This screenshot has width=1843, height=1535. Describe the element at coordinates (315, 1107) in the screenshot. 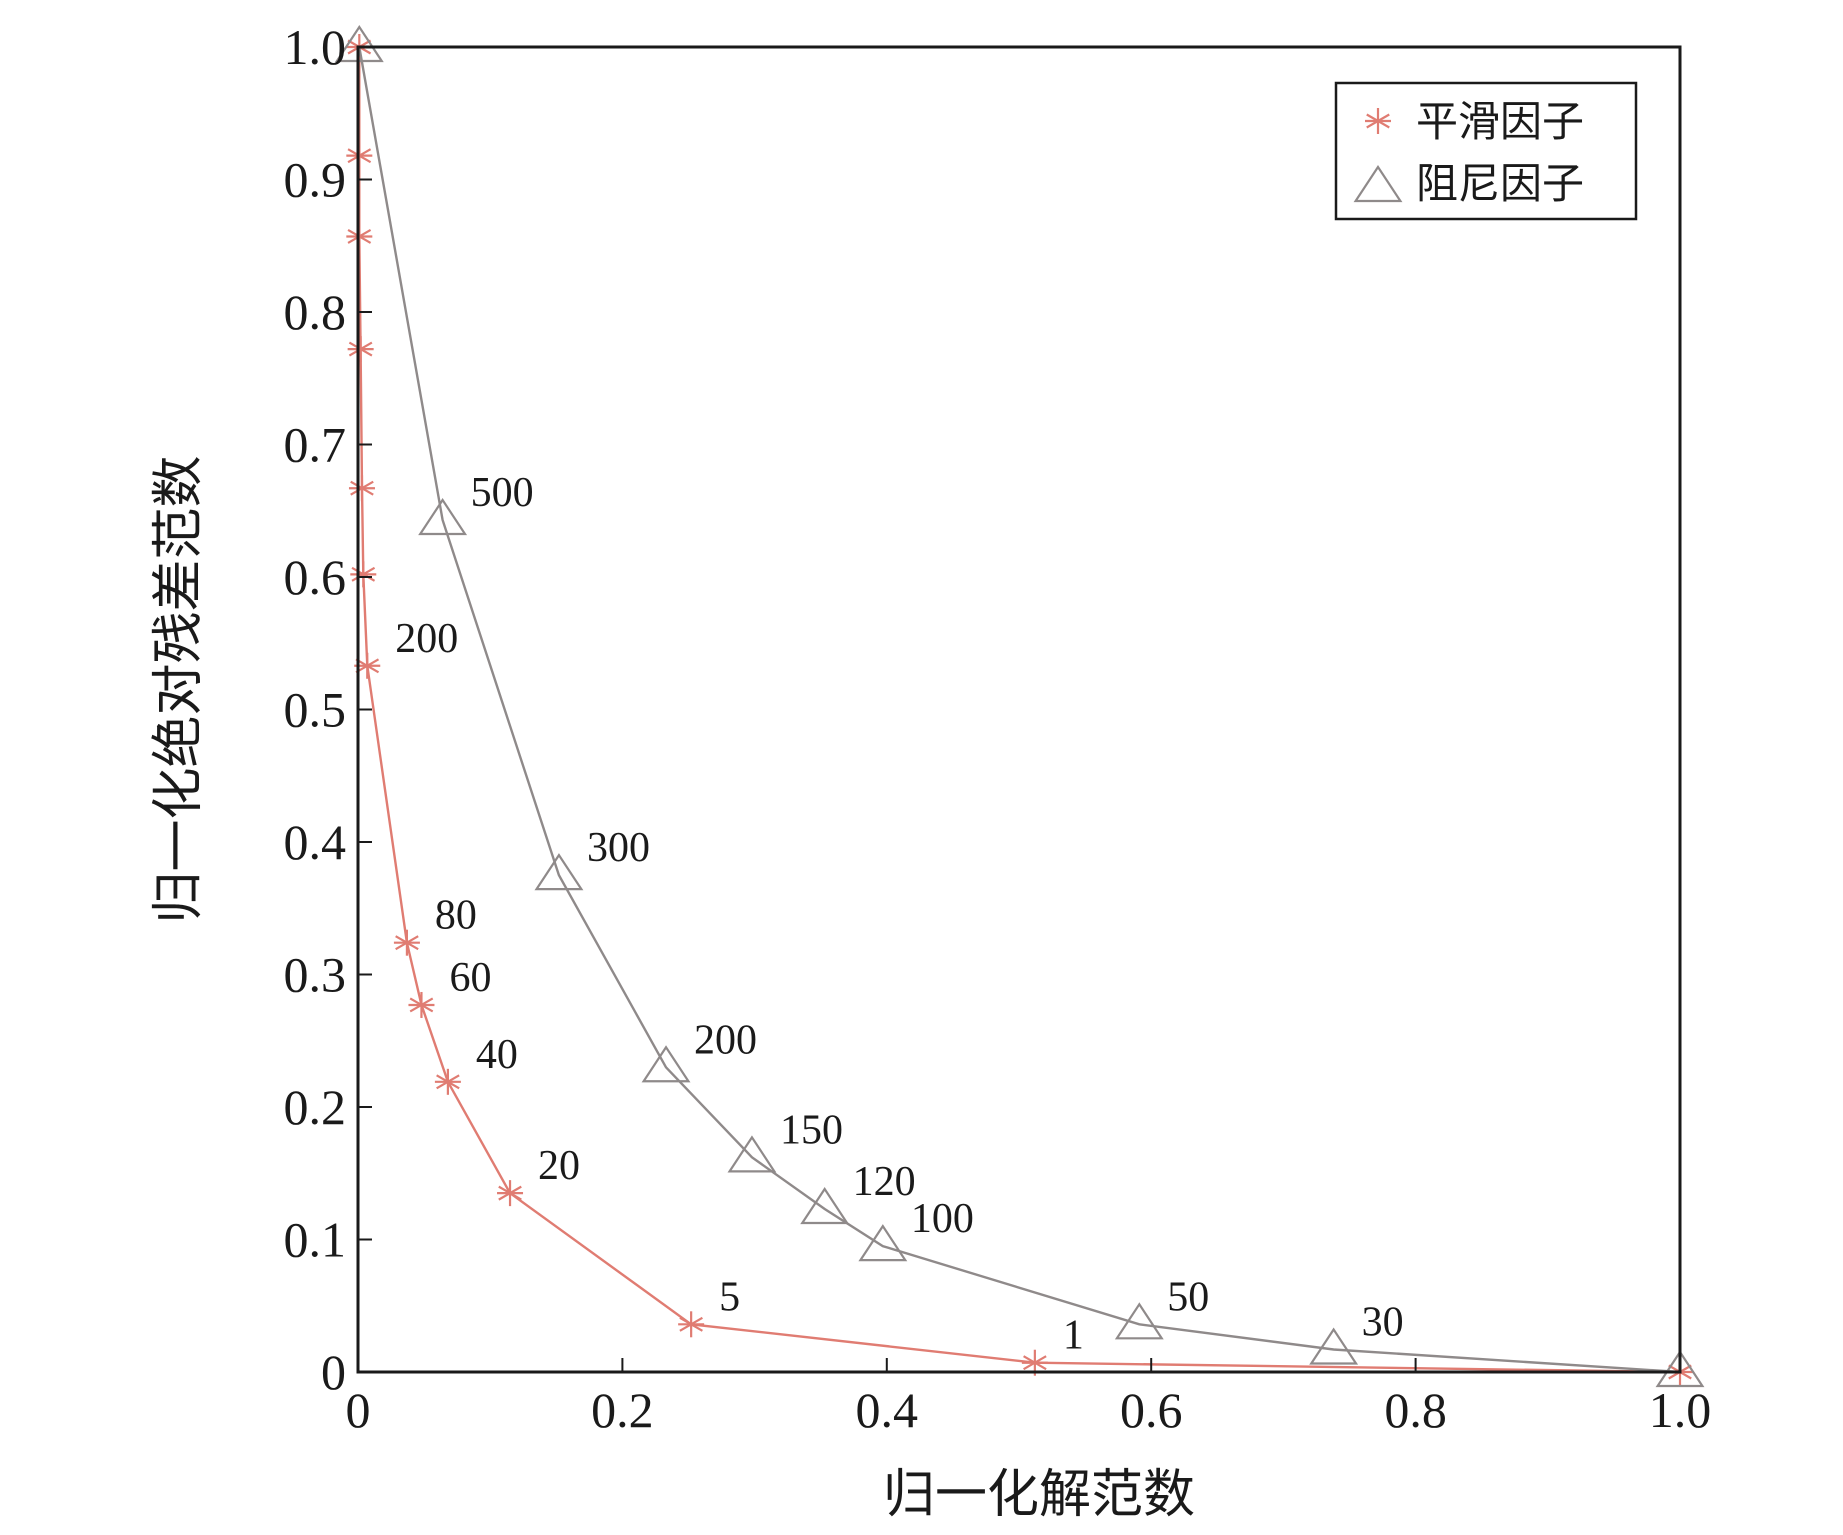

I see `y-tick-label: 0.2` at that location.